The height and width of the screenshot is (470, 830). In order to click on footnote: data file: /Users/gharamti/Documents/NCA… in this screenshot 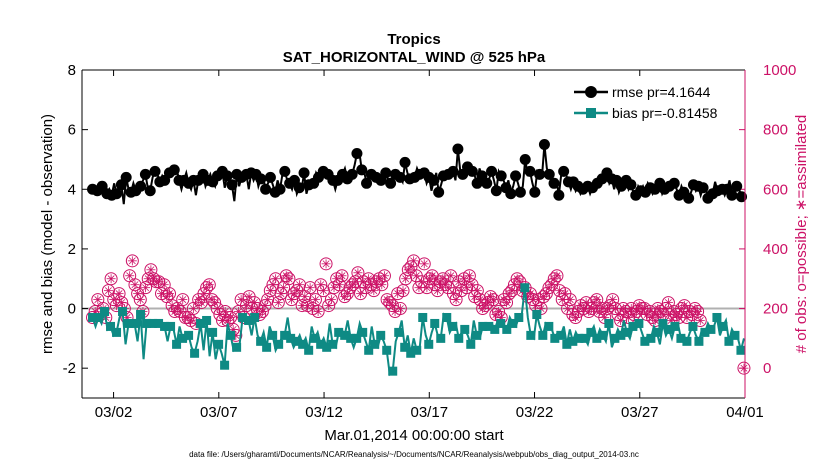, I will do `click(414, 454)`.